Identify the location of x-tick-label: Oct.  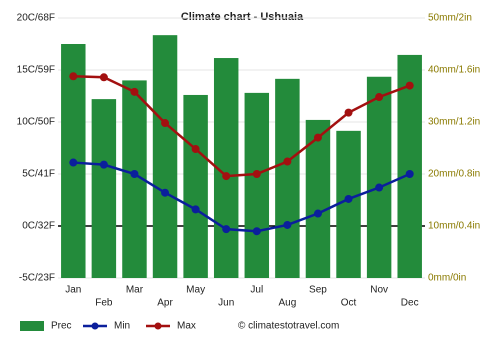
(349, 303).